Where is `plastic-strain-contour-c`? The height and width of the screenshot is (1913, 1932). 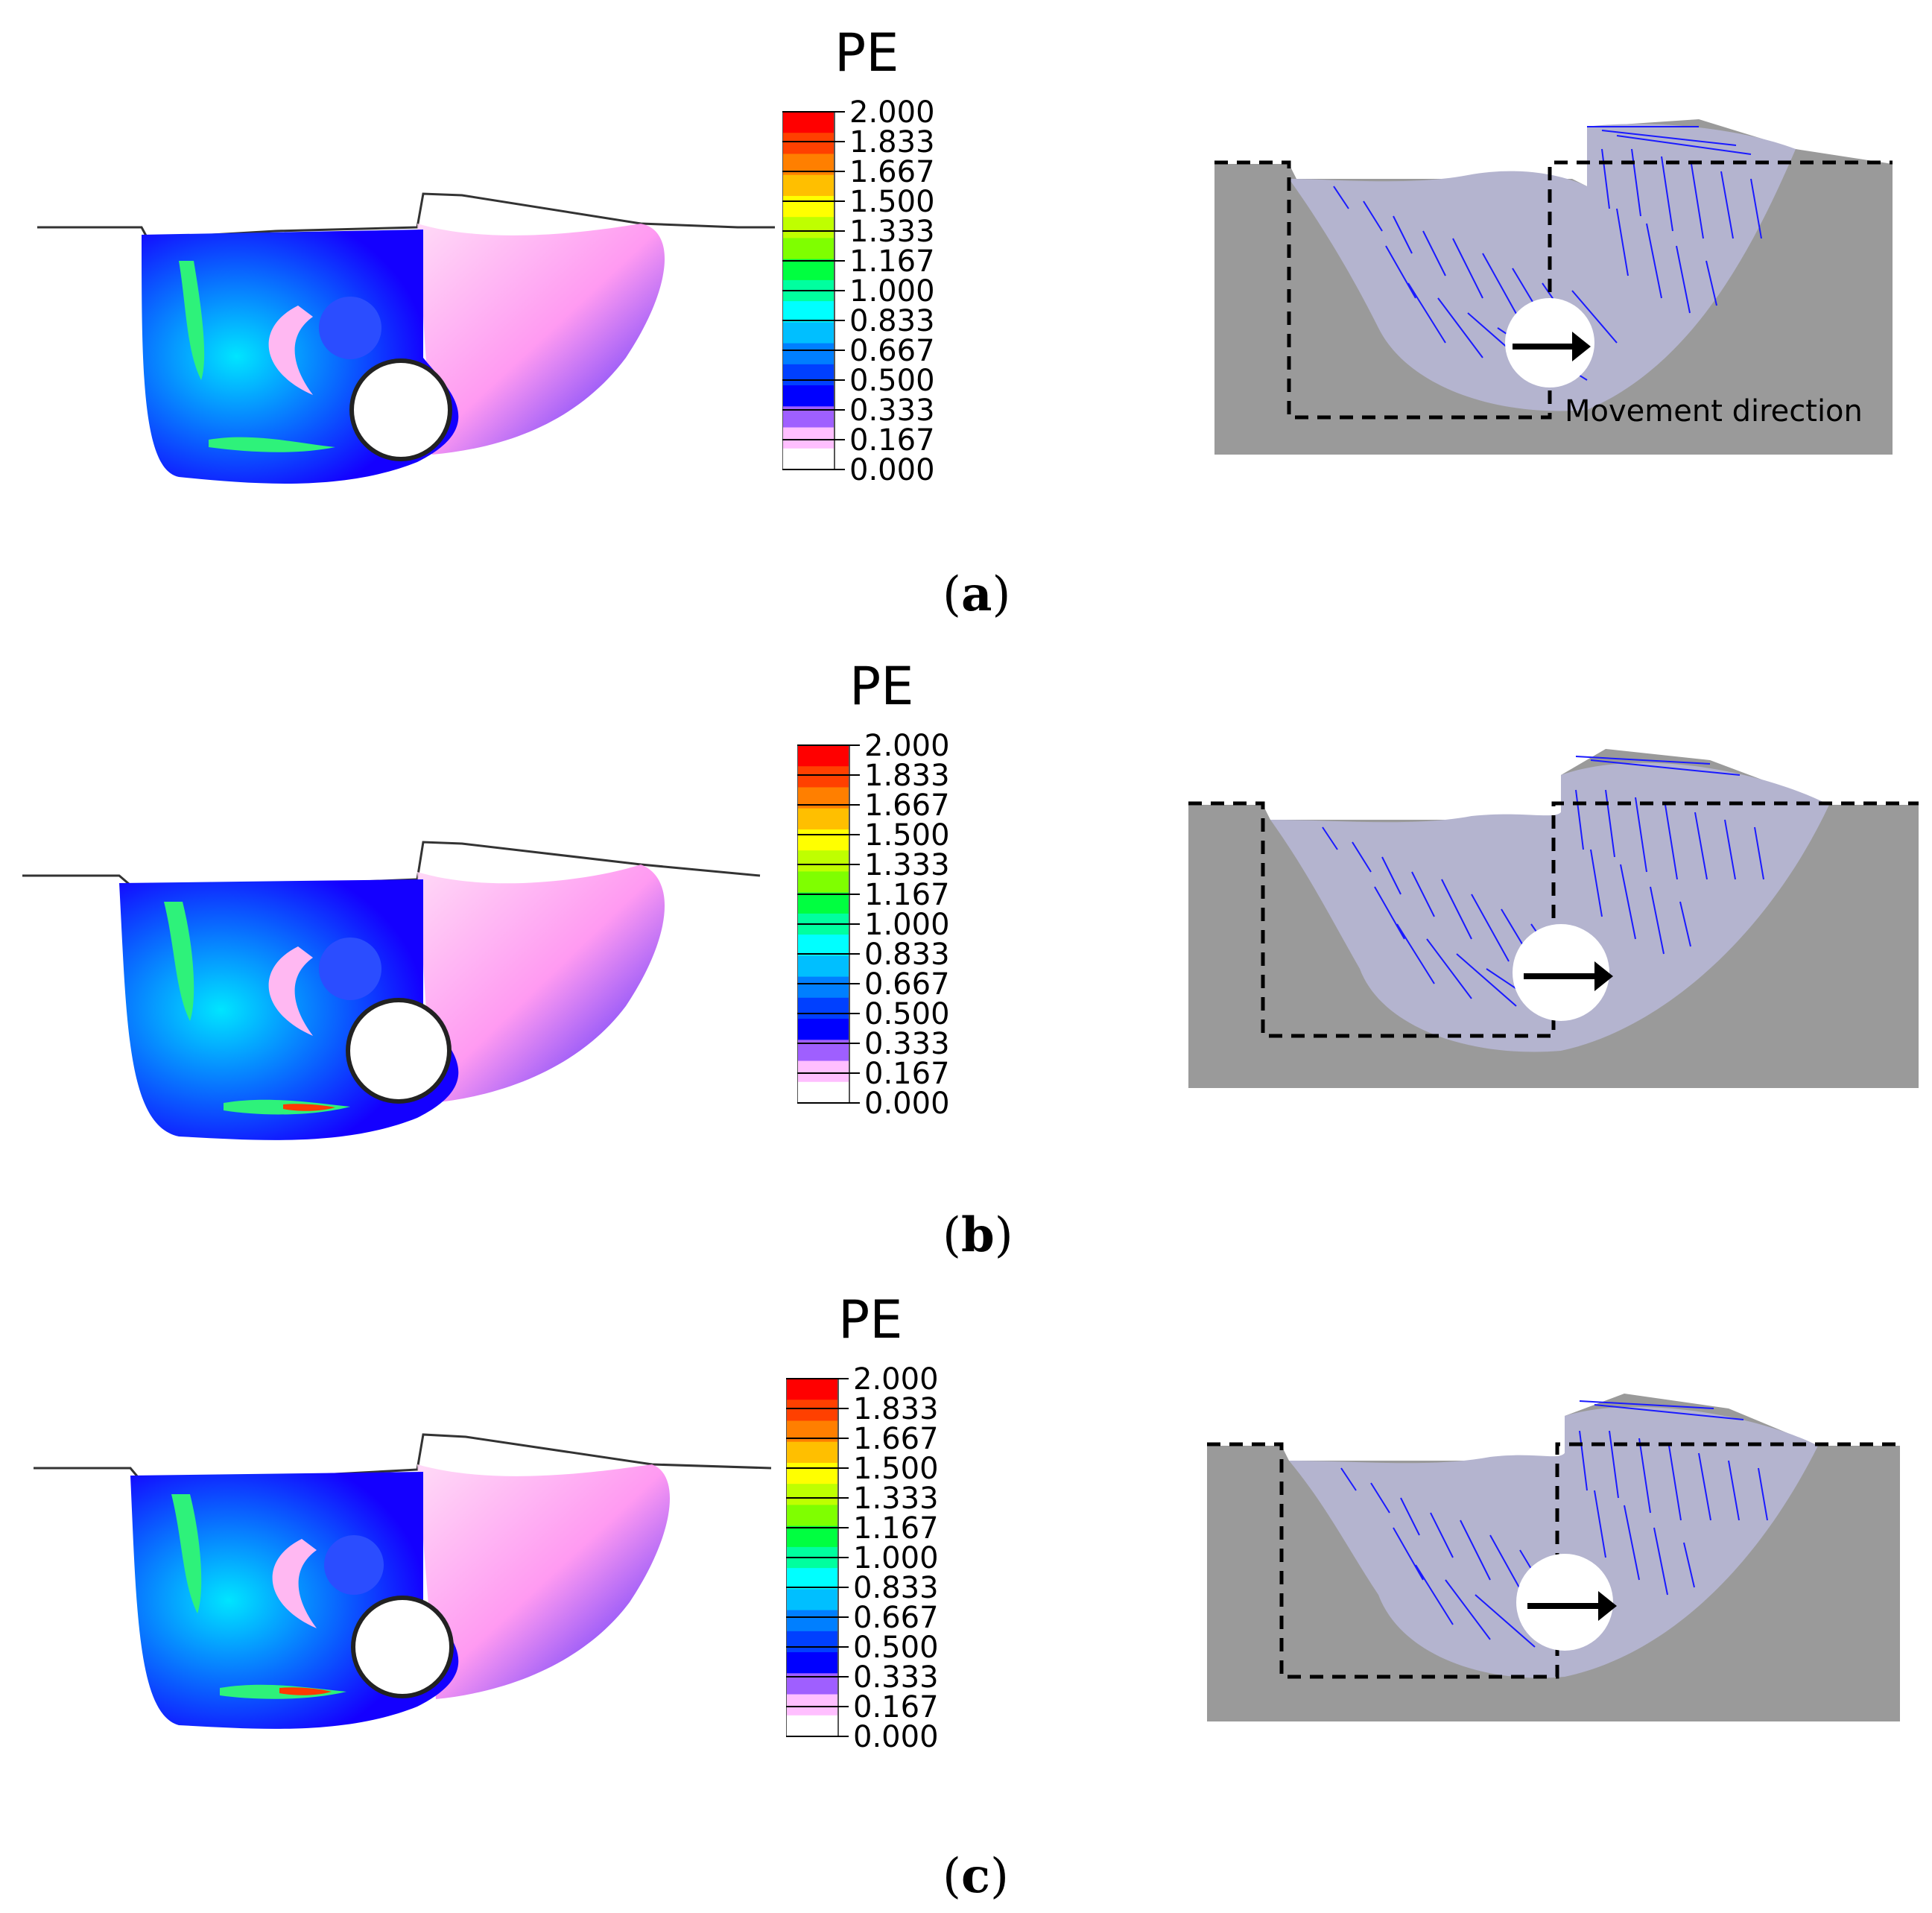 plastic-strain-contour-c is located at coordinates (403, 1581).